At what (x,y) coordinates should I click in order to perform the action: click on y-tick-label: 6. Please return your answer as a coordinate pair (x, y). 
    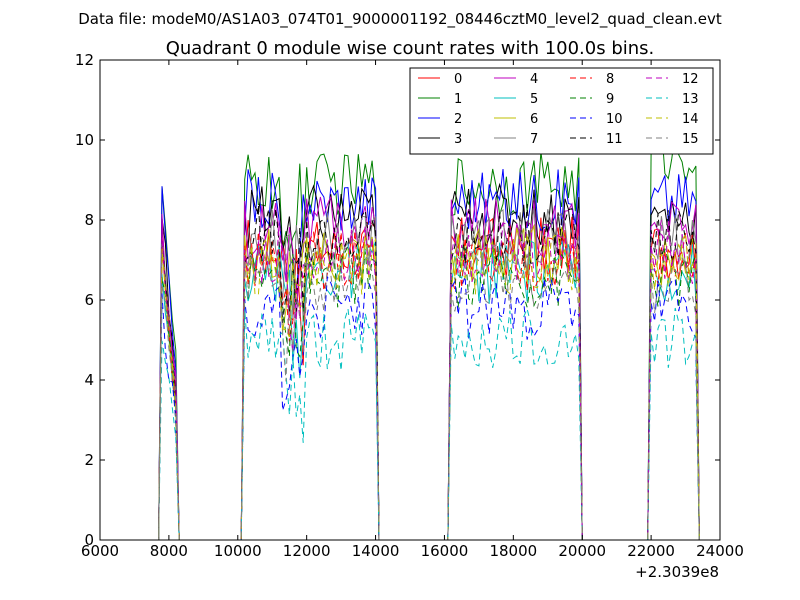
    Looking at the image, I should click on (89, 300).